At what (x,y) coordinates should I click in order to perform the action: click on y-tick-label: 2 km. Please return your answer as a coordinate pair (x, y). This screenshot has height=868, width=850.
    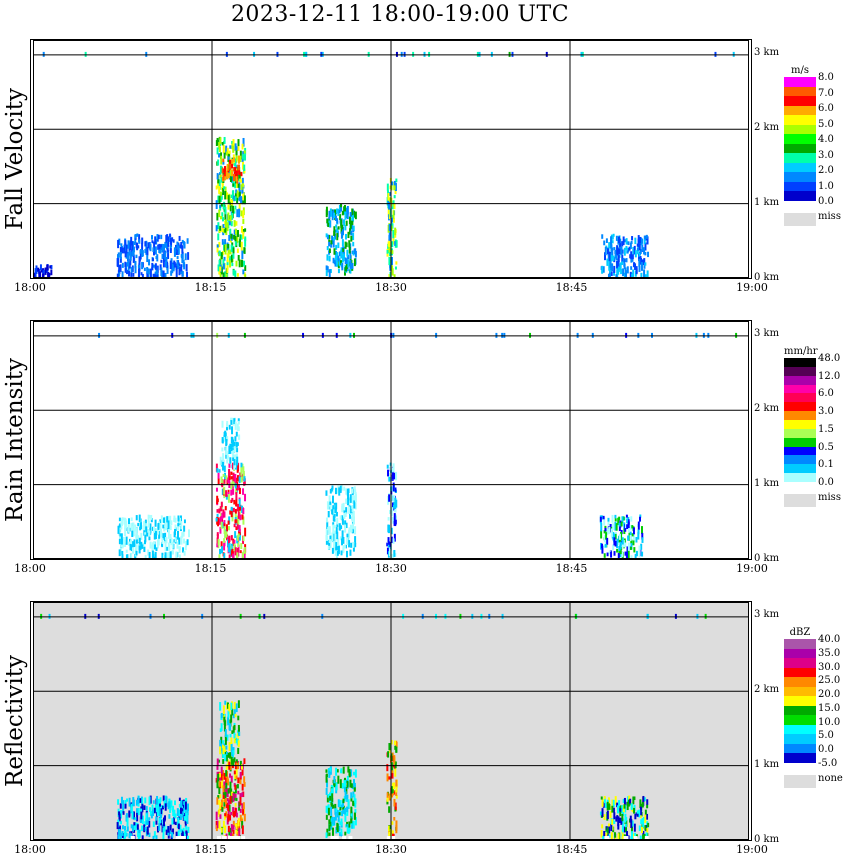
    Looking at the image, I should click on (767, 689).